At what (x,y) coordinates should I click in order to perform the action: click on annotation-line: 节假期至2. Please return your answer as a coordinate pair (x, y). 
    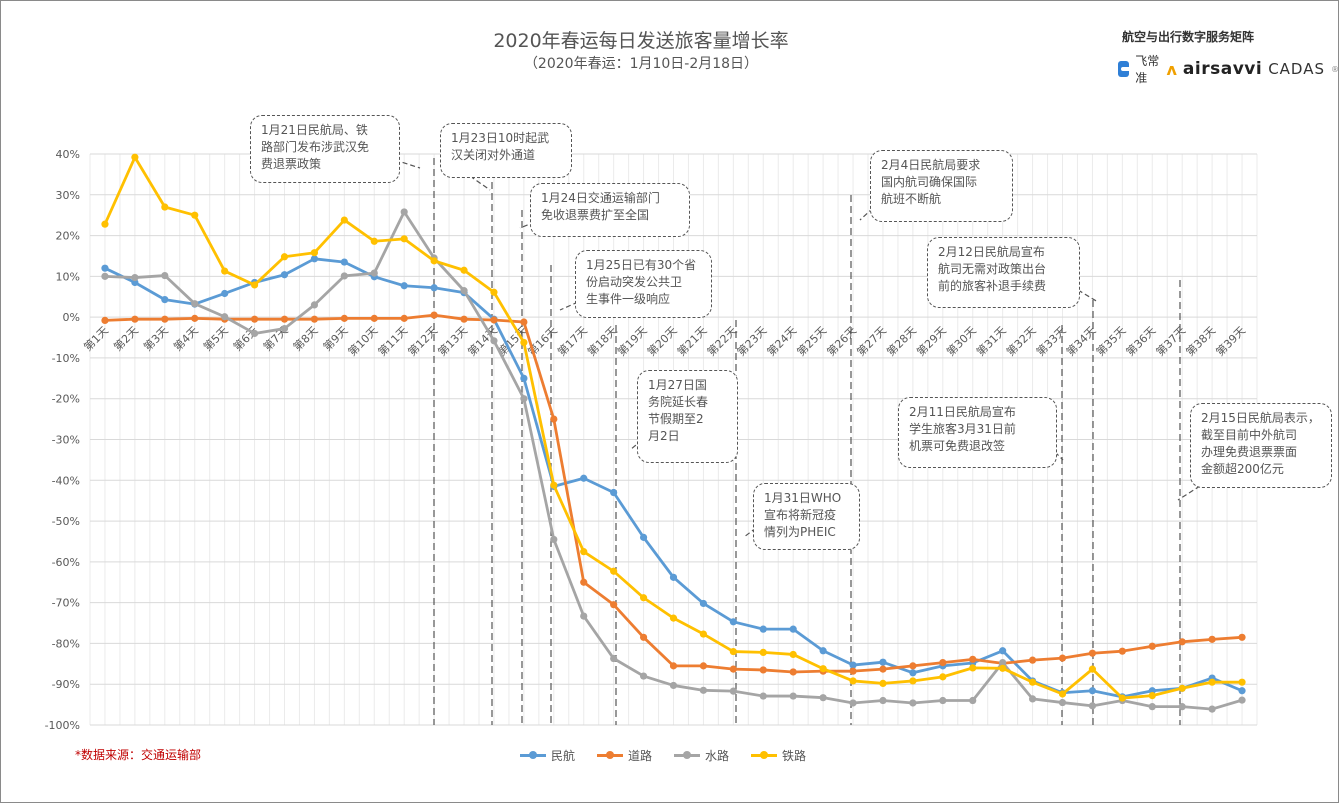
    Looking at the image, I should click on (676, 419).